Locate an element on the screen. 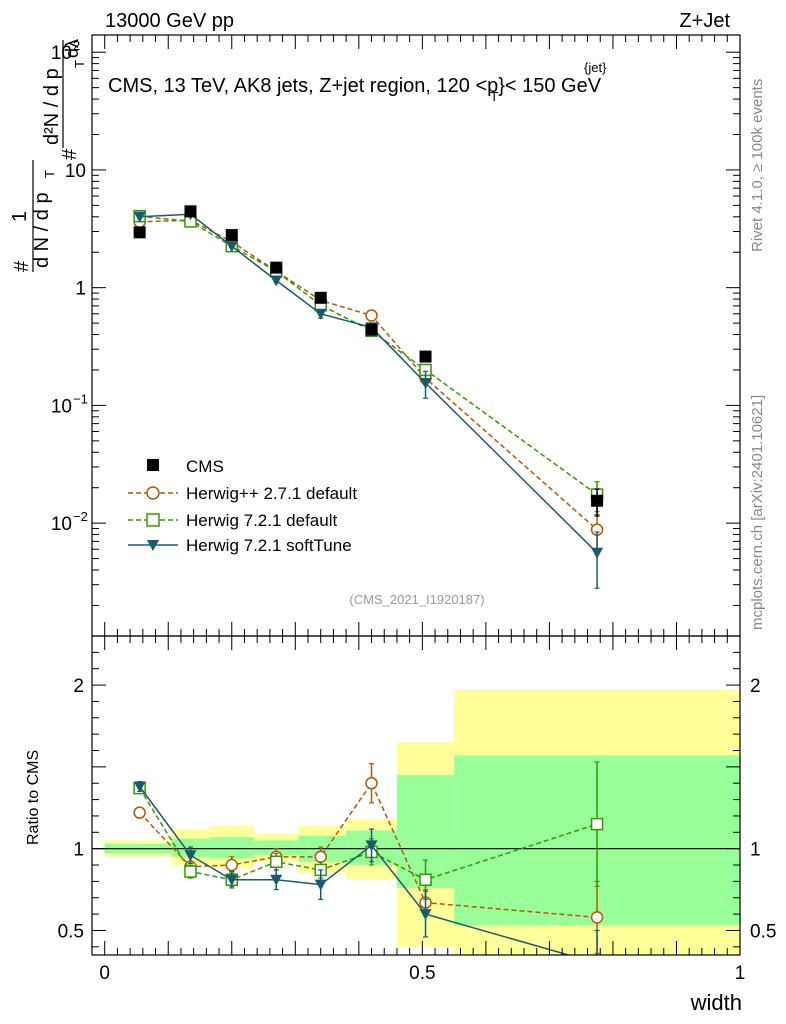  main-ytick-label-base-1: 10 is located at coordinates (75, 171).